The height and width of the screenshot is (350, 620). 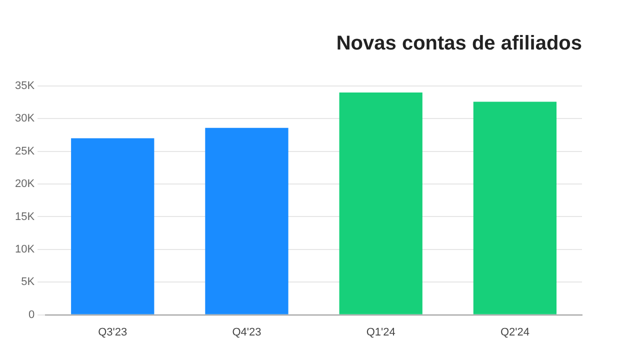 What do you see at coordinates (381, 332) in the screenshot?
I see `x-tick-label: Q1'24` at bounding box center [381, 332].